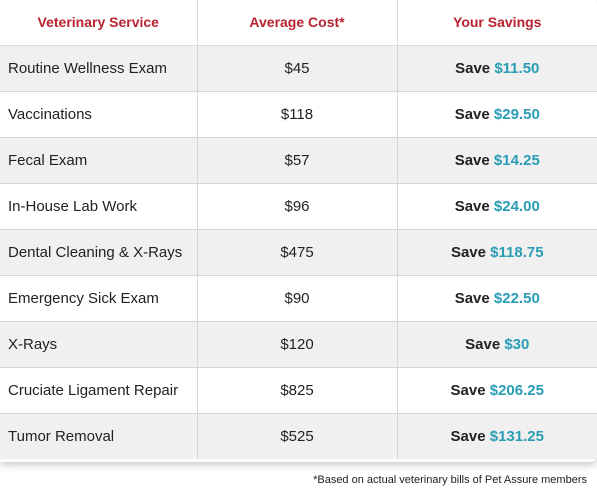 Image resolution: width=597 pixels, height=492 pixels. I want to click on cost-cell: $120, so click(297, 344).